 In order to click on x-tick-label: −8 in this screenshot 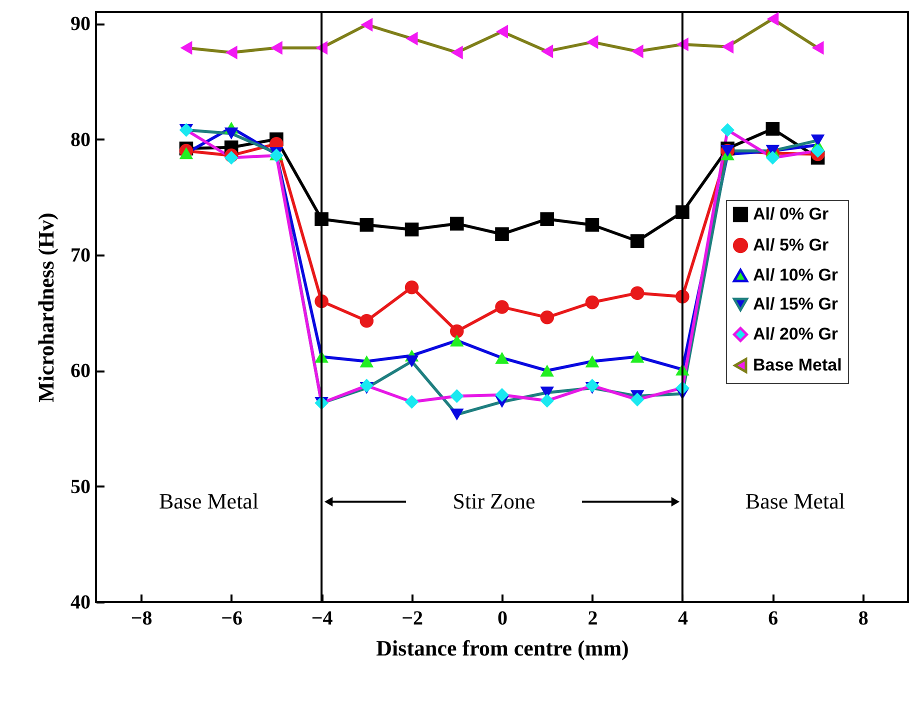, I will do `click(141, 619)`.